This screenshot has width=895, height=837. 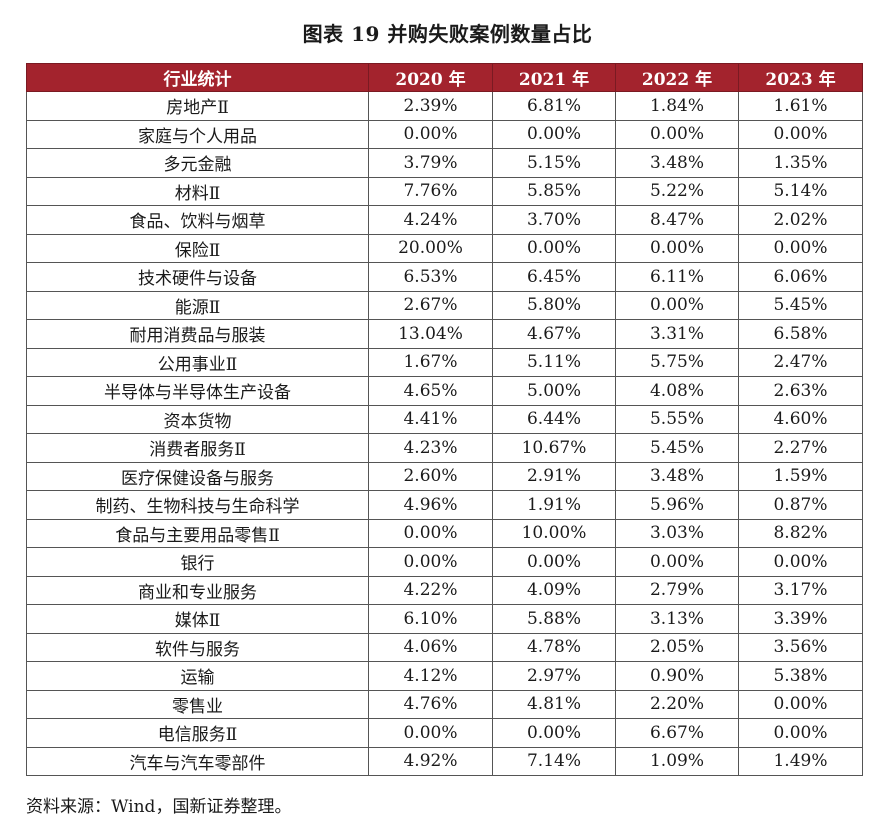 I want to click on value-cell: 3.56%, so click(x=800, y=647).